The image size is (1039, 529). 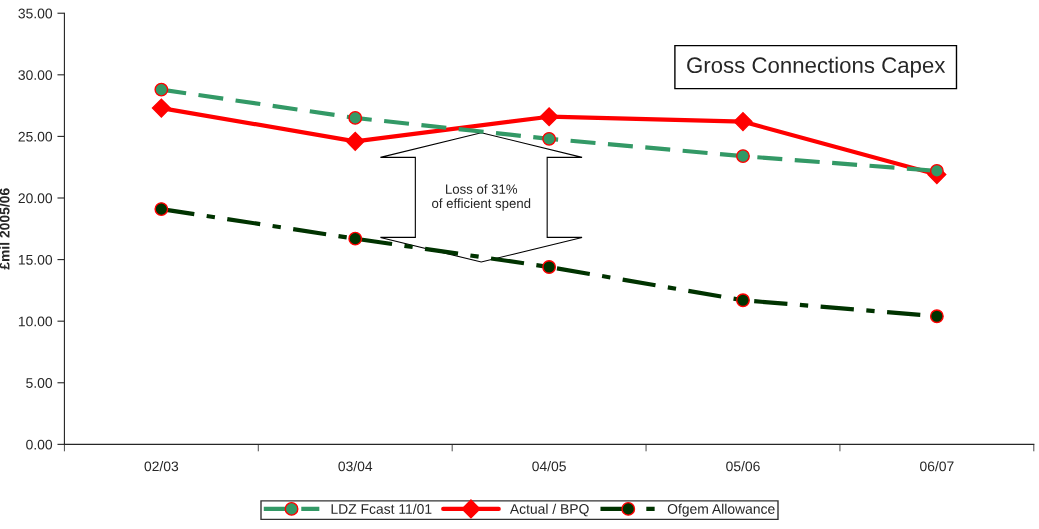 What do you see at coordinates (937, 466) in the screenshot?
I see `x-tick-label: 06/07` at bounding box center [937, 466].